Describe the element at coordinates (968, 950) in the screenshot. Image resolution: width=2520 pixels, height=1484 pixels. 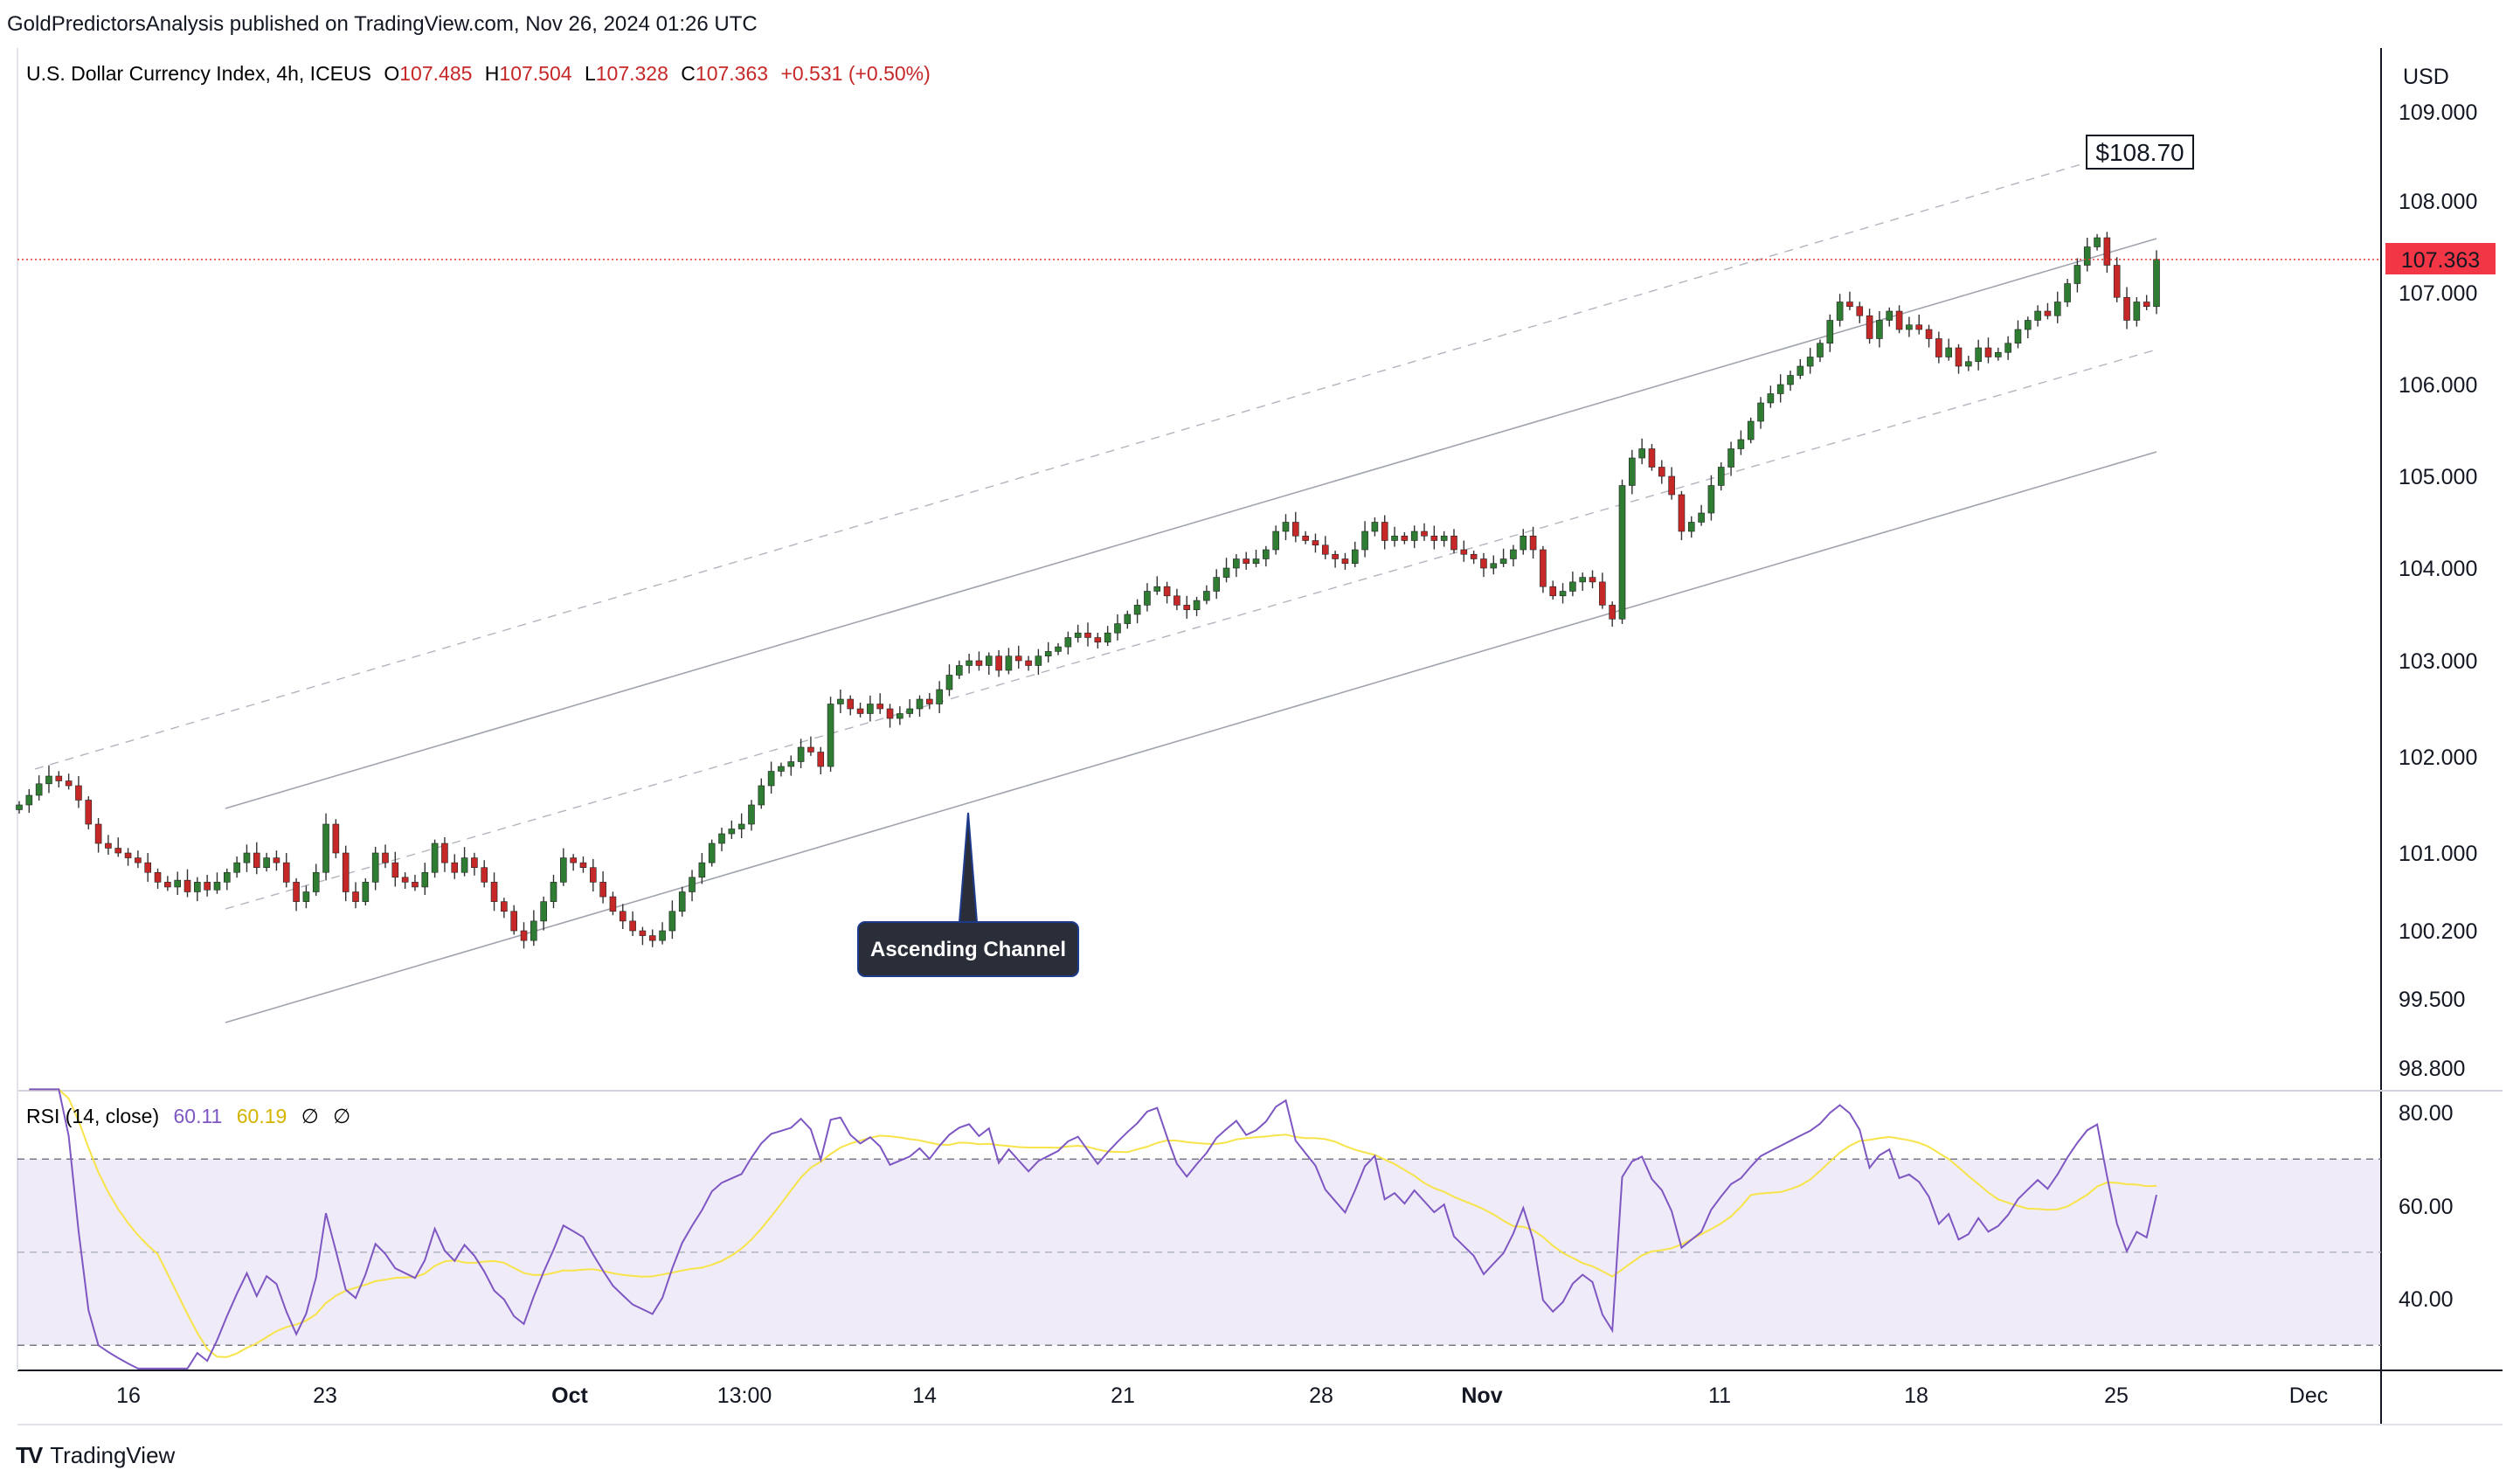
I see `callout-label: Ascending Channel` at that location.